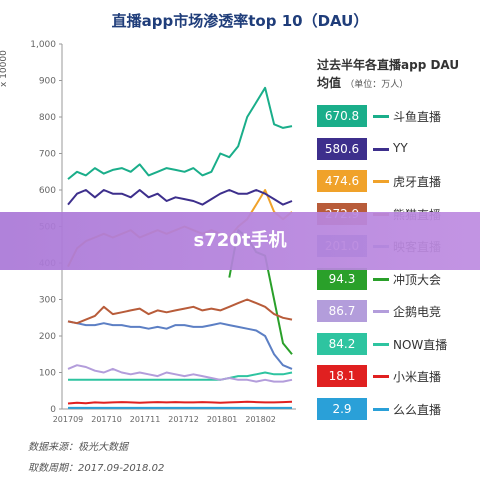  Describe the element at coordinates (388, 65) in the screenshot. I see `legend-title-line1: 过去半年各直播app DAU` at that location.